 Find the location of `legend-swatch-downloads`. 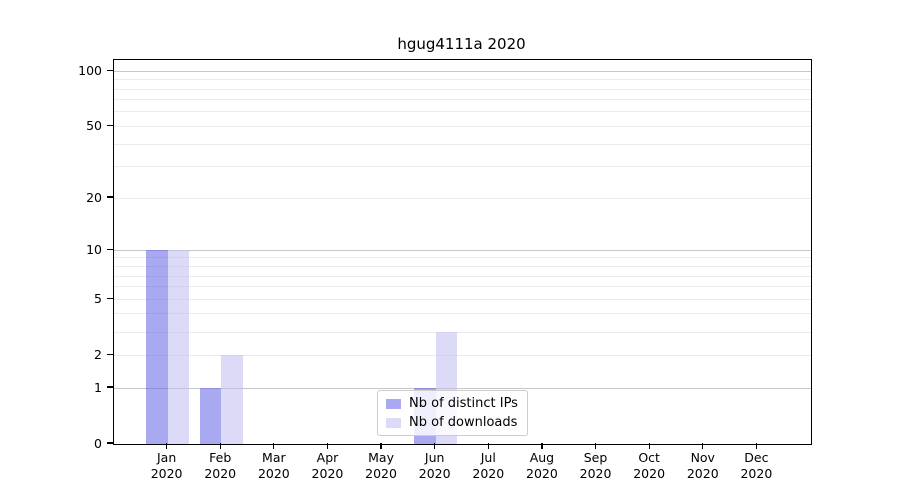

legend-swatch-downloads is located at coordinates (393, 422).